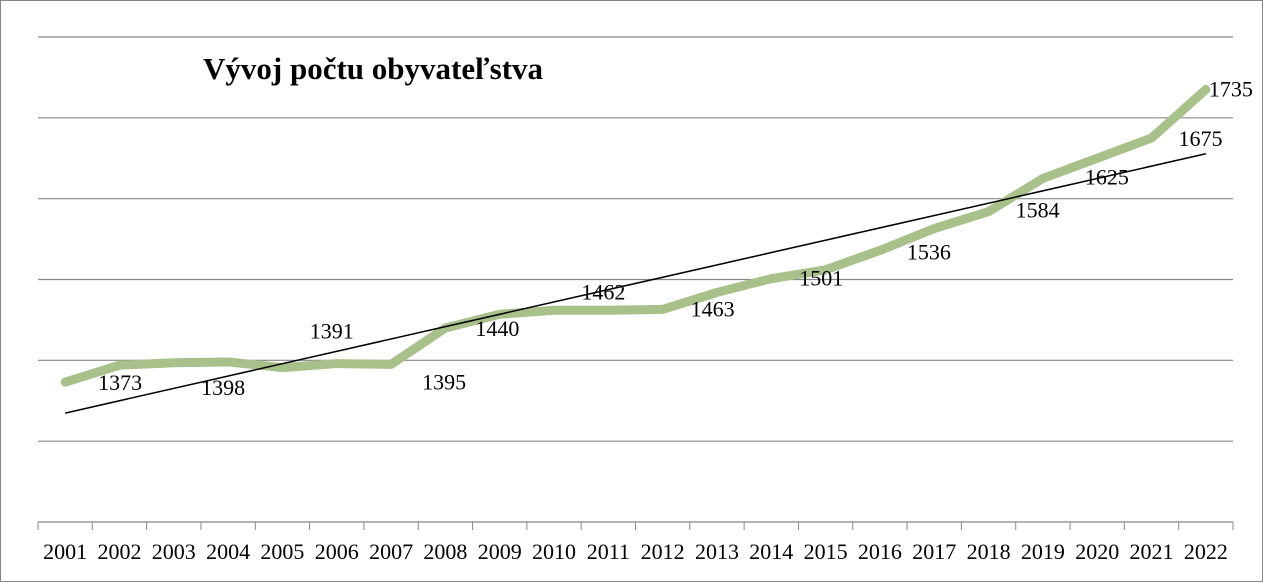 The width and height of the screenshot is (1263, 582). What do you see at coordinates (1038, 210) in the screenshot?
I see `data-label: 1584` at bounding box center [1038, 210].